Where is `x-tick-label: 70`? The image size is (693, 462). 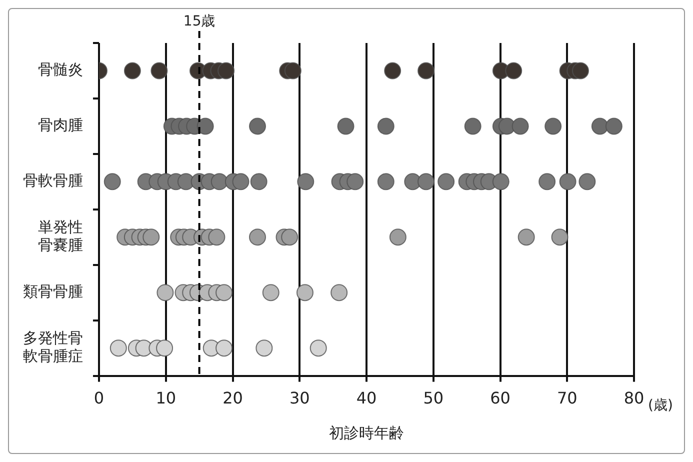 x-tick-label: 70 is located at coordinates (567, 398).